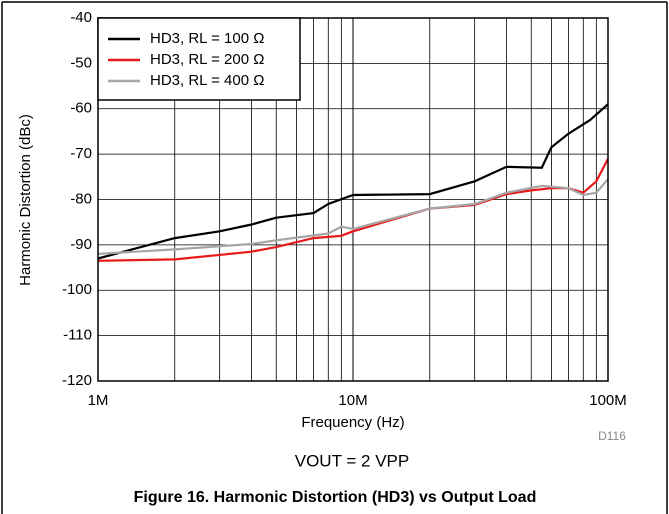 Image resolution: width=669 pixels, height=514 pixels. I want to click on x-tick-label: 100M, so click(608, 400).